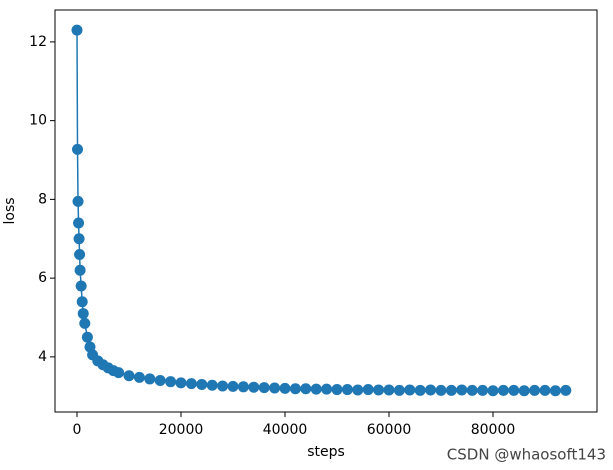 This screenshot has width=613, height=470. Describe the element at coordinates (285, 430) in the screenshot. I see `x-tick-label: 40000` at that location.